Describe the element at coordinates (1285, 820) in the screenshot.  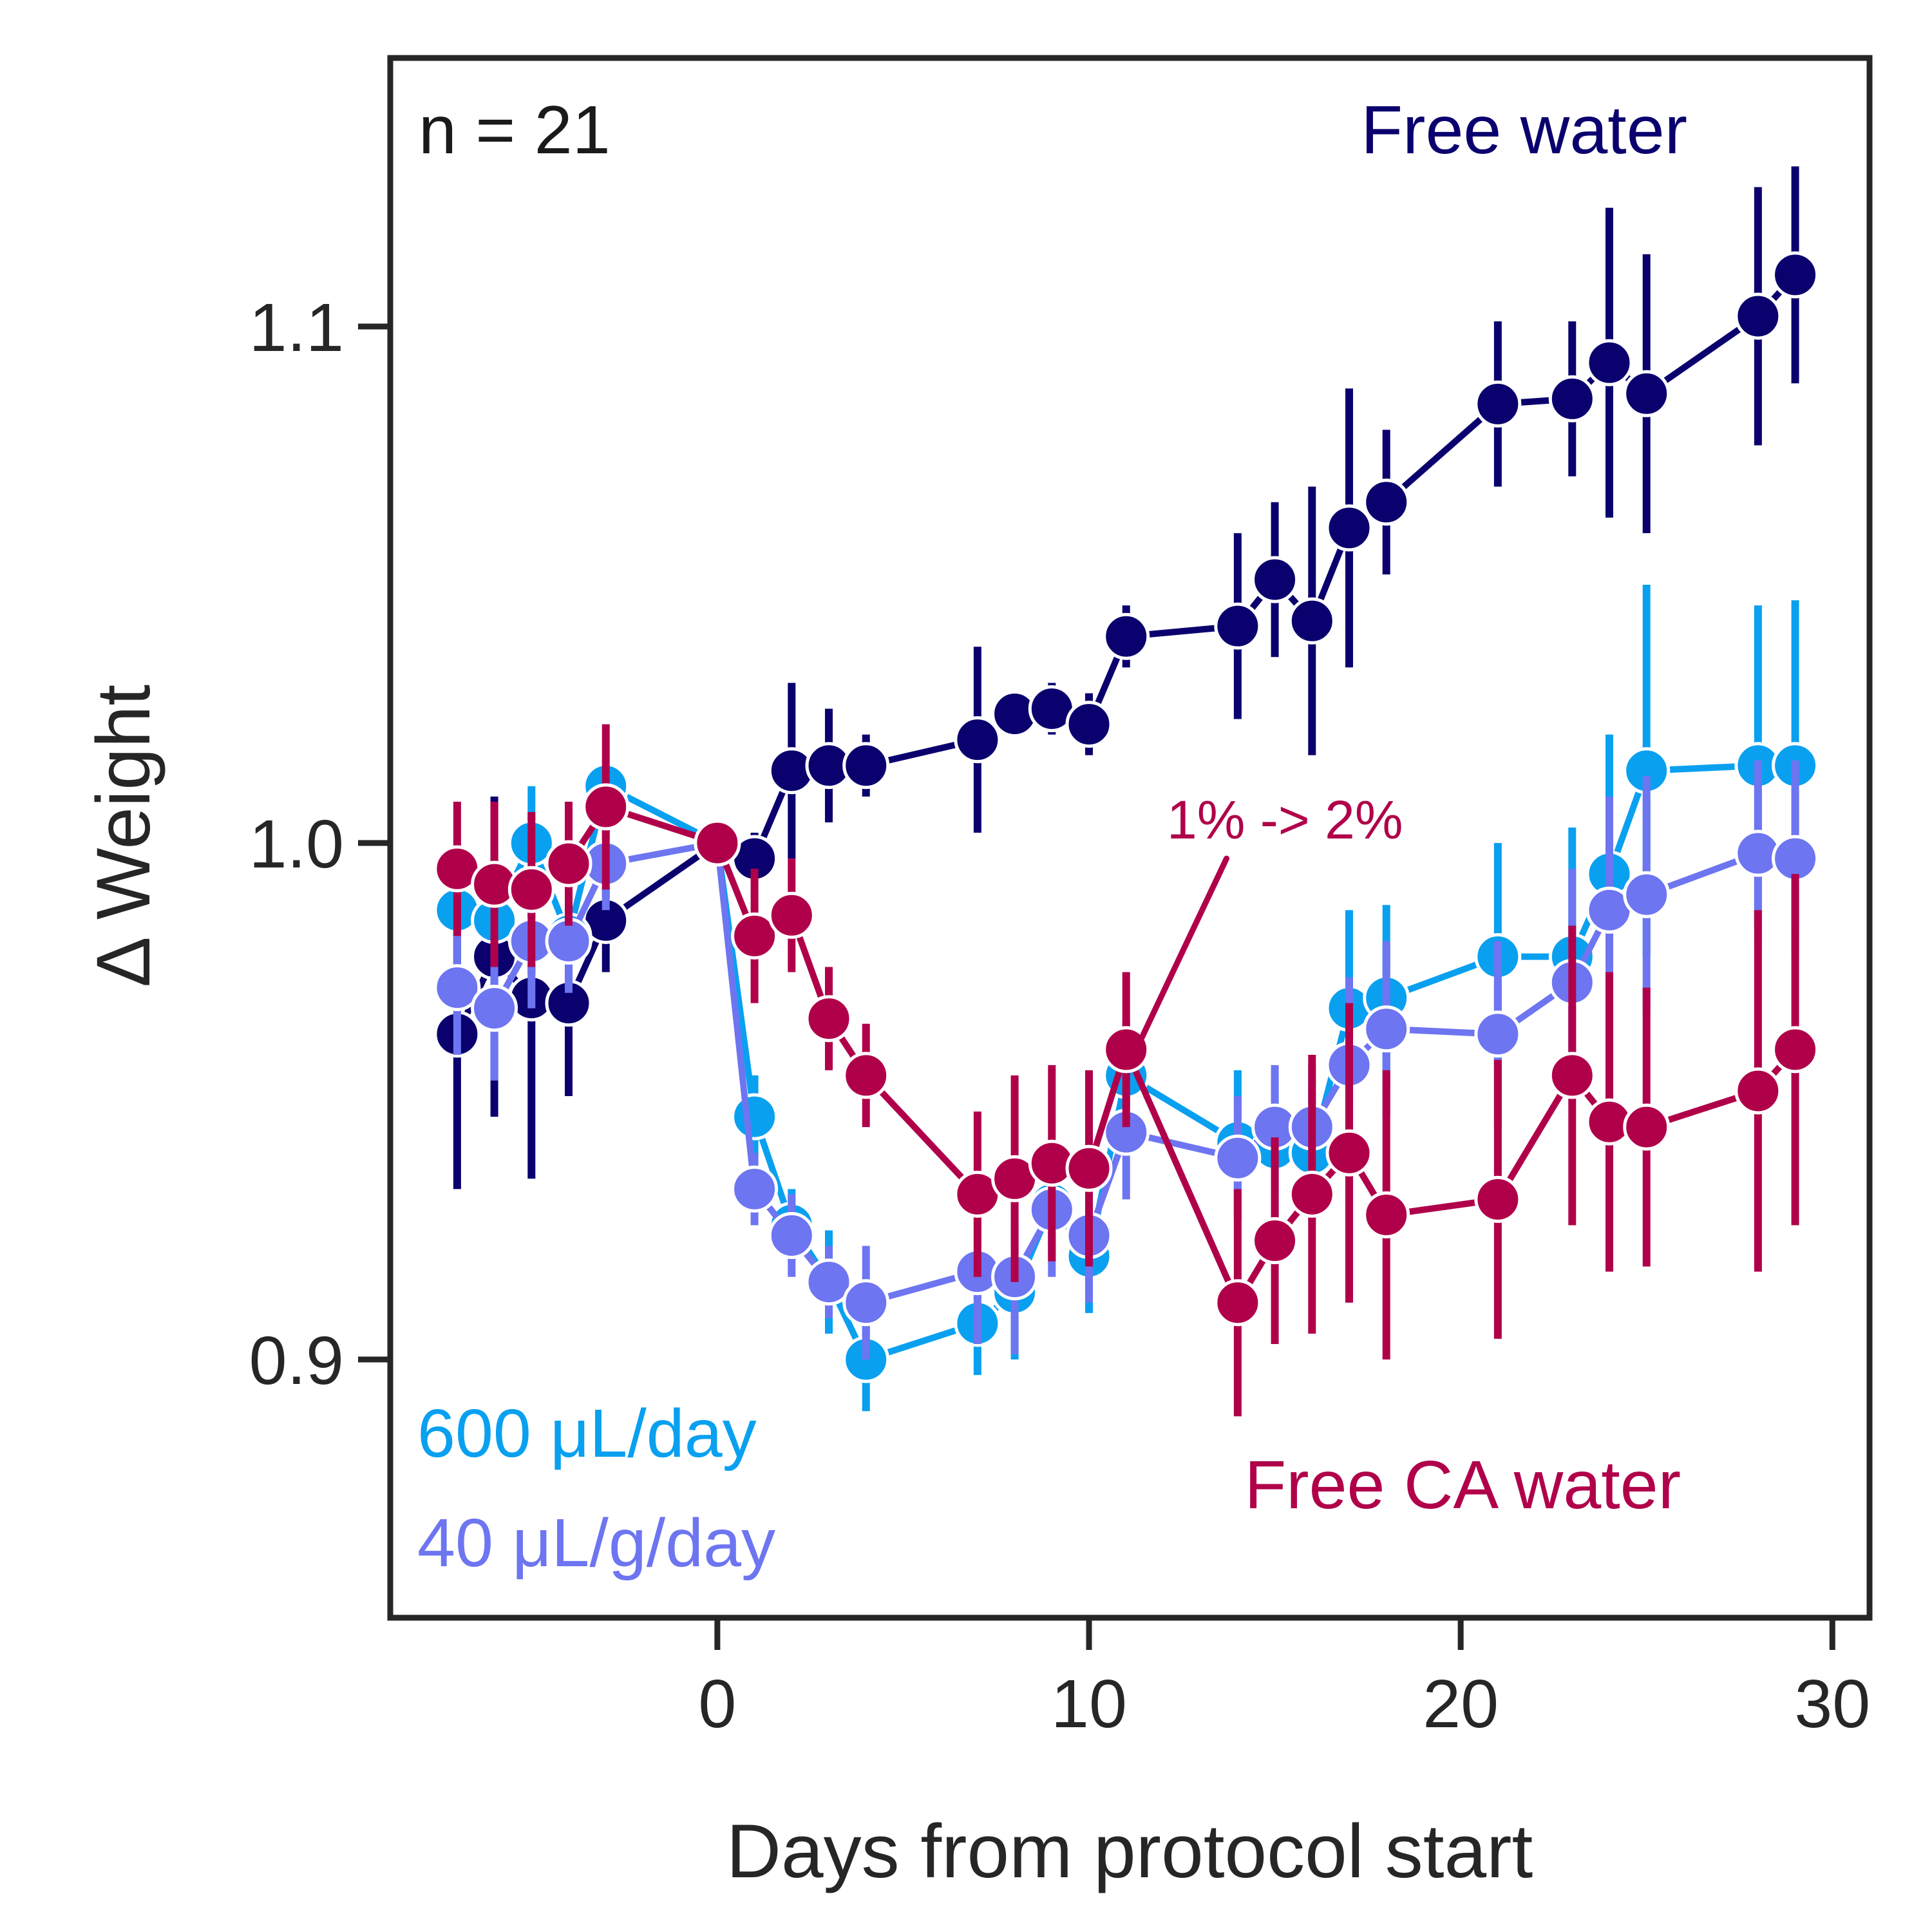
I see `switch-note: 1% -> 2%` at that location.